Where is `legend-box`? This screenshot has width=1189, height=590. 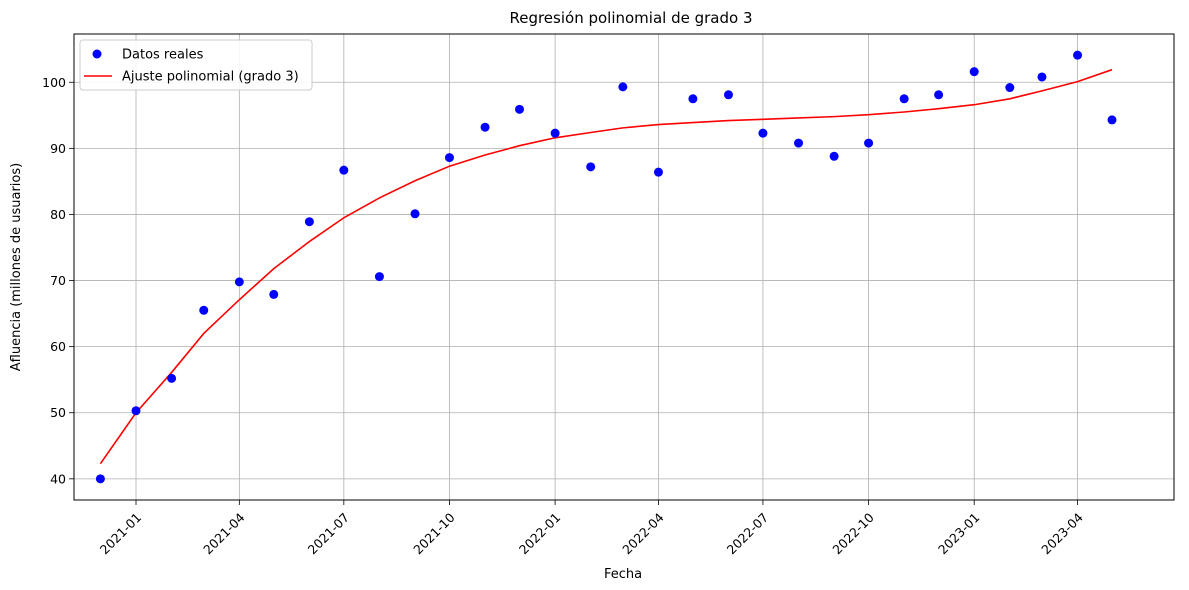 legend-box is located at coordinates (196, 65).